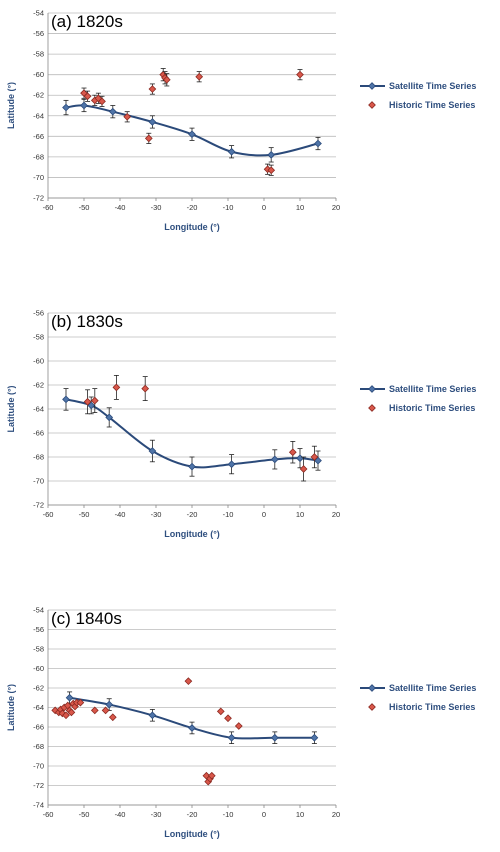 The height and width of the screenshot is (852, 500). I want to click on panel-label: (a) 1820s, so click(87, 21).